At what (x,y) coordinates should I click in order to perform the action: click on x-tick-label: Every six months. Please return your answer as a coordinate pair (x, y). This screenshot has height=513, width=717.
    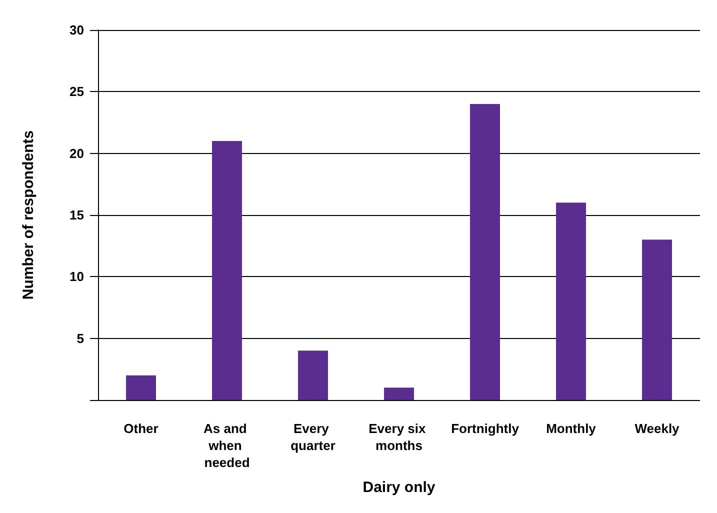
    Looking at the image, I should click on (399, 437).